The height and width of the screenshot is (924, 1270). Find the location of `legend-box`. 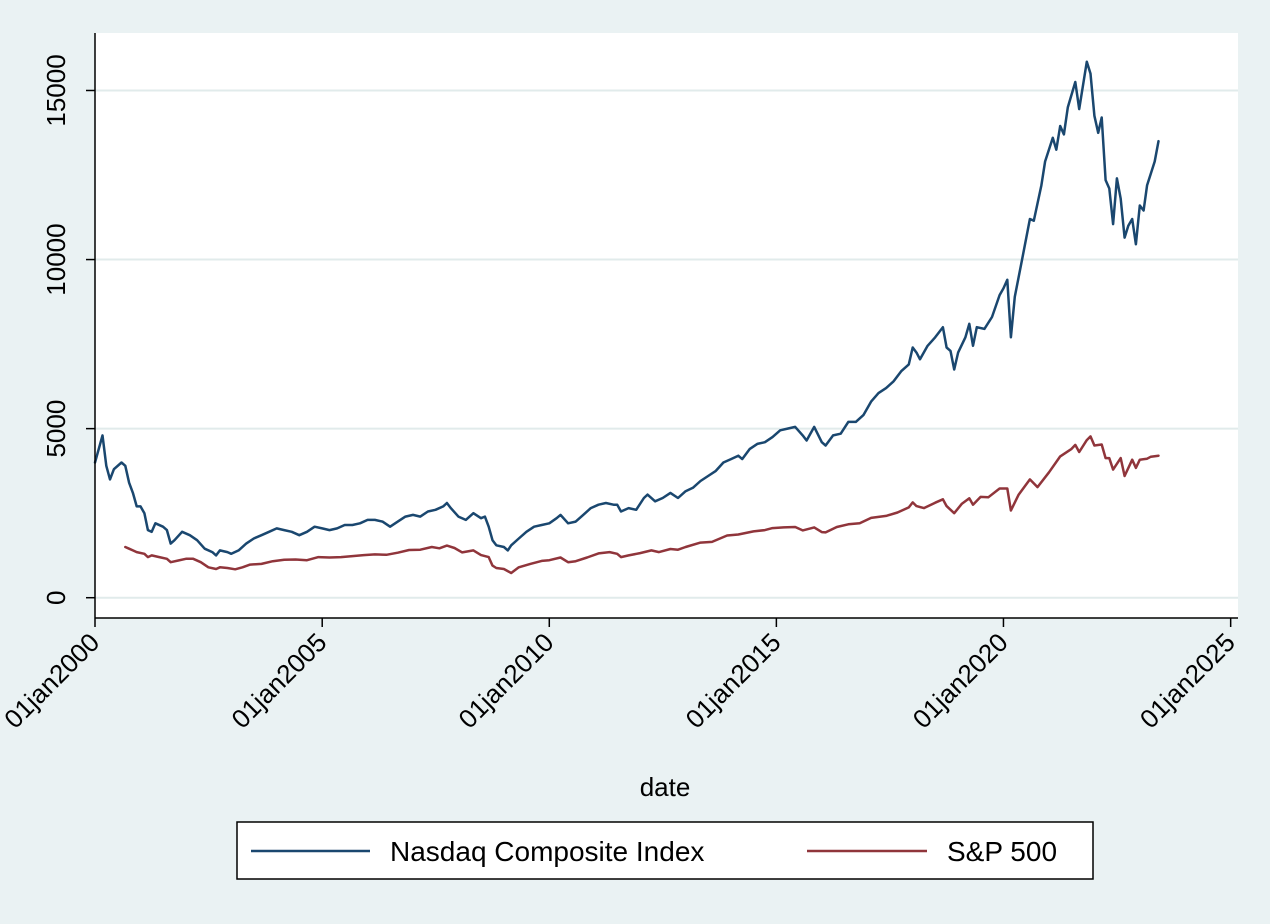

legend-box is located at coordinates (665, 850).